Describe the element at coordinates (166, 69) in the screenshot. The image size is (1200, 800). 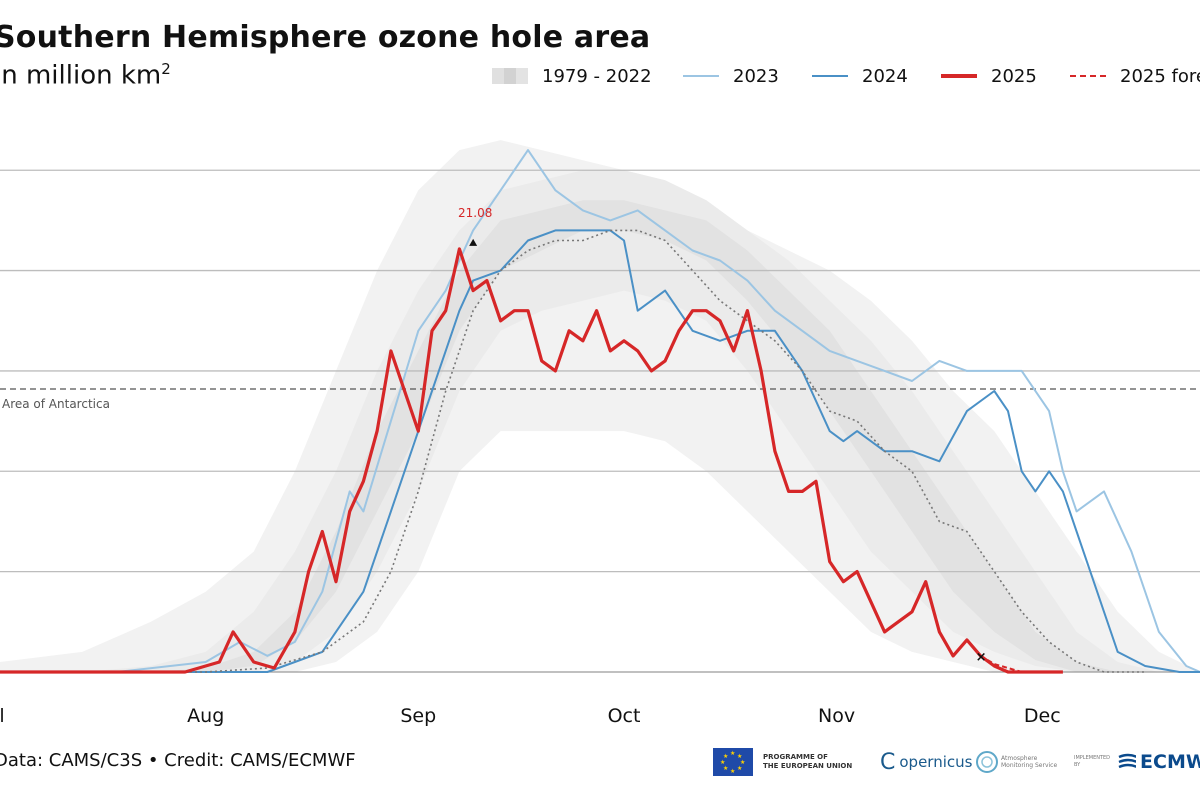
I see `subtitle-superscript: 2` at that location.